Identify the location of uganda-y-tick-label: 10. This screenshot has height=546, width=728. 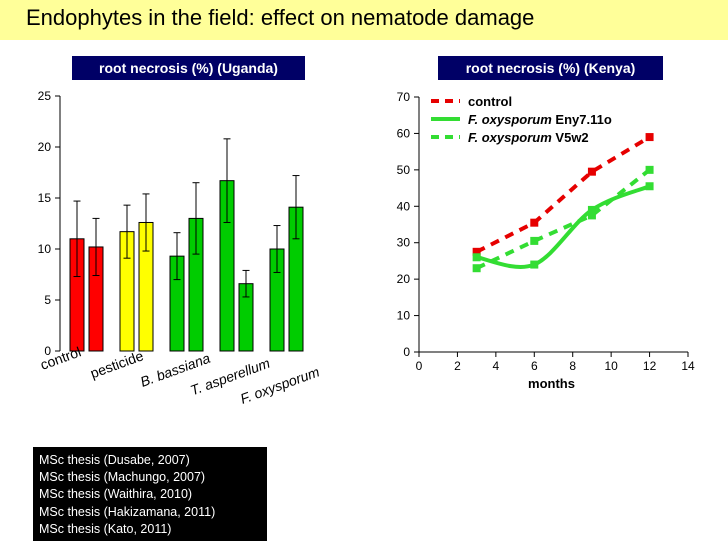
(45, 249).